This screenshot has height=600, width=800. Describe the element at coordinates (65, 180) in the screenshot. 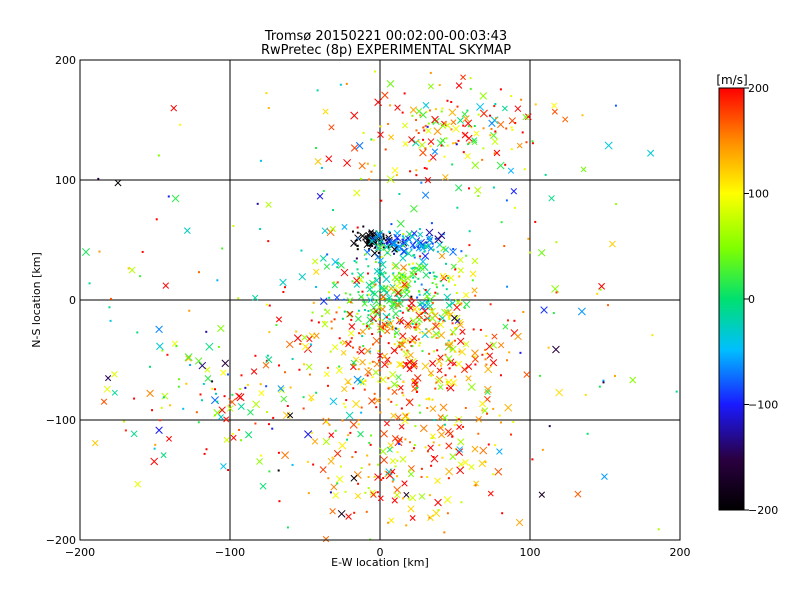

I see `y-tick-label: 100` at that location.